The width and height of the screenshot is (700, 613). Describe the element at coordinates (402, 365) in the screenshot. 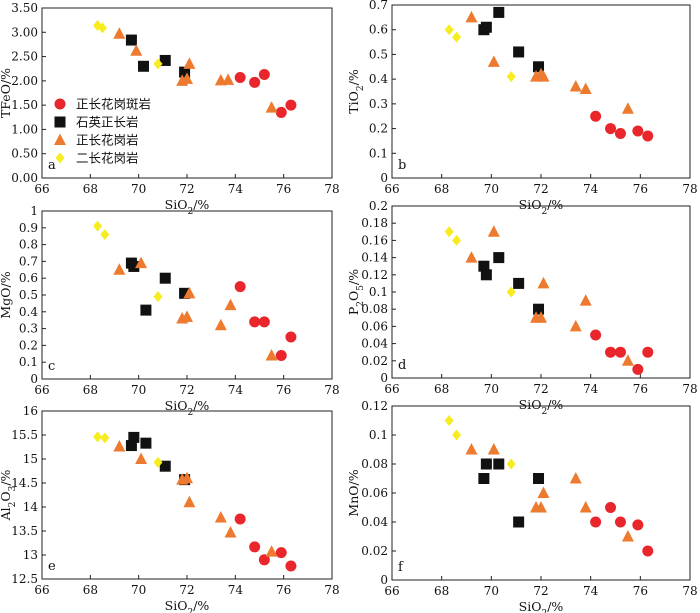

I see `panel-label: d` at that location.